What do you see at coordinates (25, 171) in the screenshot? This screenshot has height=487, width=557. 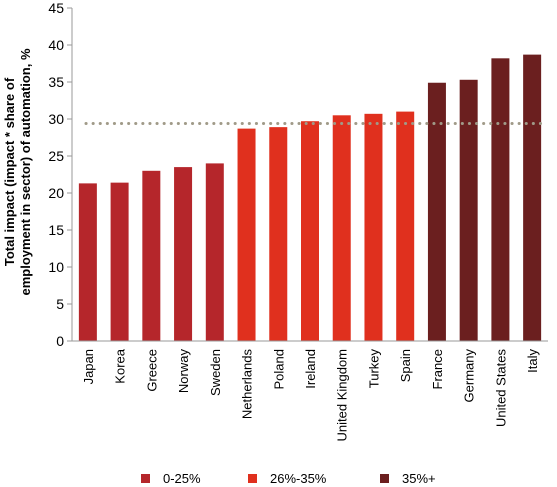 I see `y-axis-label-line-2: employment in sector) of automation, %` at bounding box center [25, 171].